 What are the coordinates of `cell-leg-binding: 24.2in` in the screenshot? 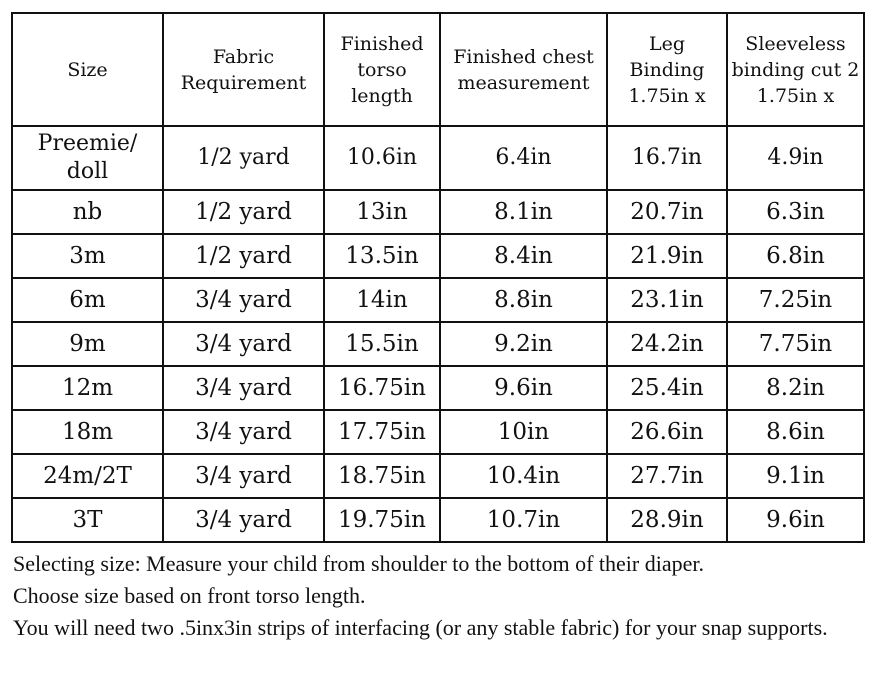 It's located at (667, 344).